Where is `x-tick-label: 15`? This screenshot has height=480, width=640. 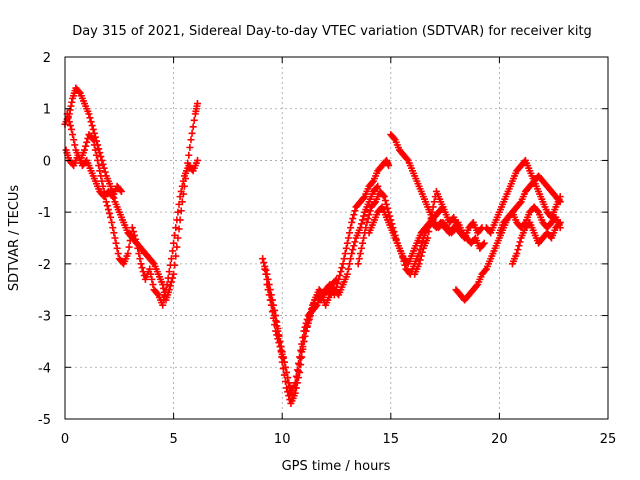 x-tick-label: 15 is located at coordinates (391, 439).